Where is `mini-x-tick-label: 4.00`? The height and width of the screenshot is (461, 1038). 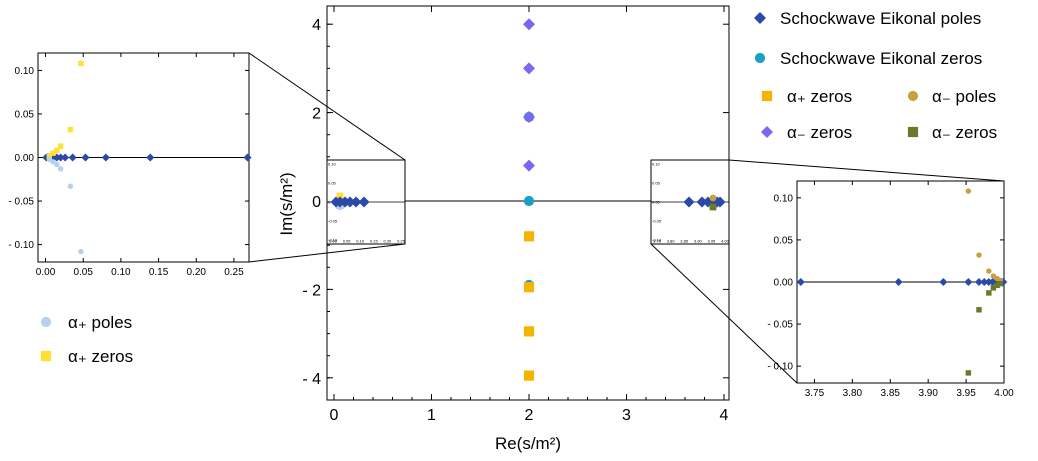
mini-x-tick-label: 4.00 is located at coordinates (725, 241).